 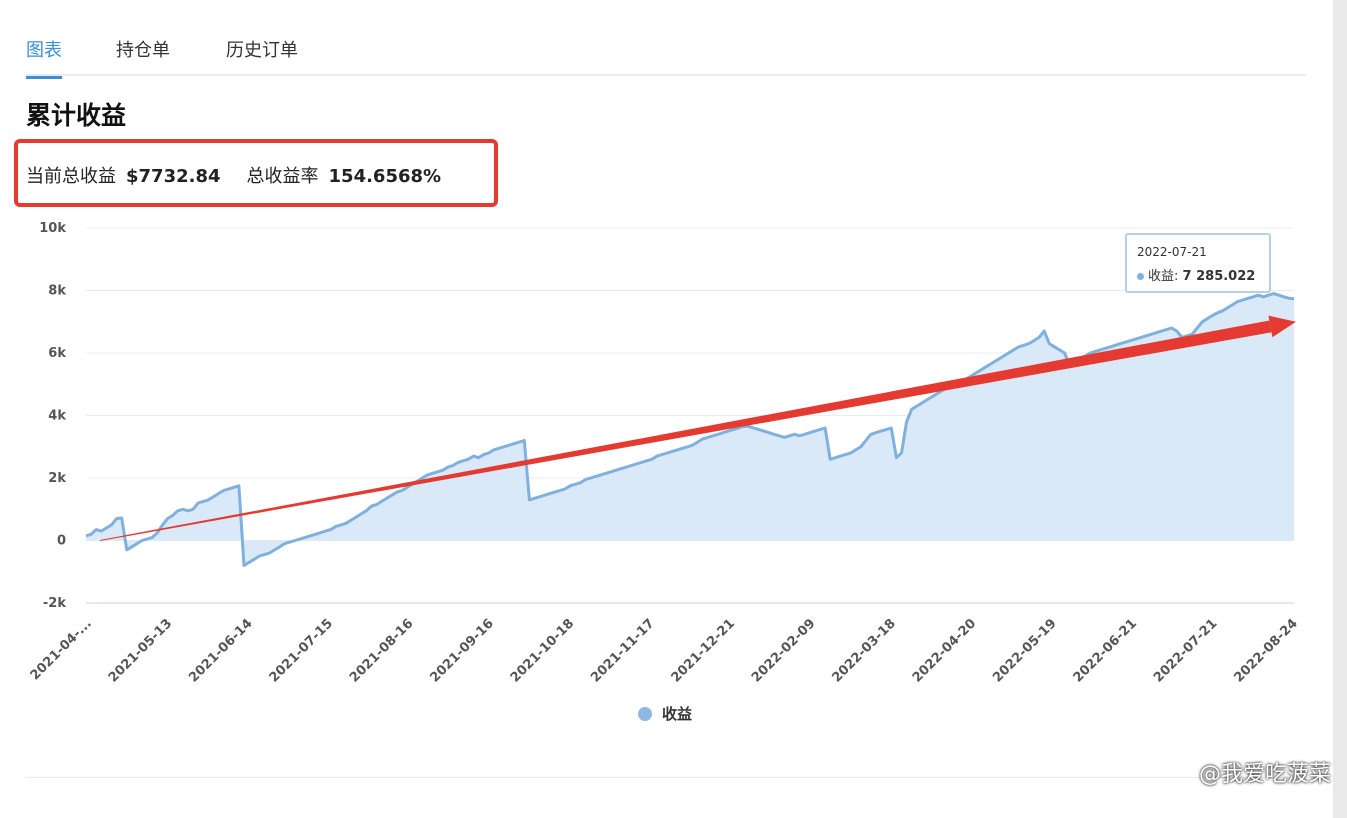 What do you see at coordinates (140, 650) in the screenshot?
I see `x-tick-label: 2021-05-13` at bounding box center [140, 650].